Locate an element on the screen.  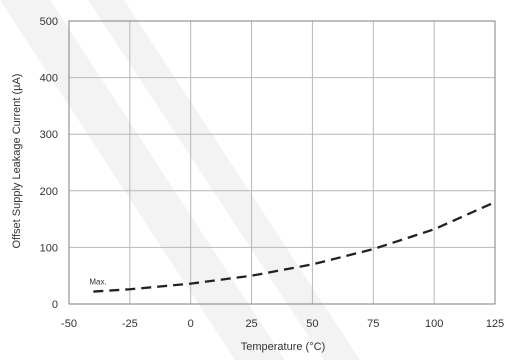
x-tick-label: 125 is located at coordinates (495, 324).